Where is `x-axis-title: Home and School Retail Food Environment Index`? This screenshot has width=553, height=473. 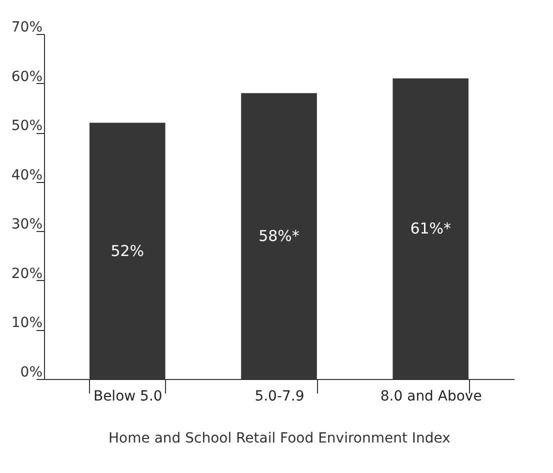
x-axis-title: Home and School Retail Food Environment Index is located at coordinates (279, 438).